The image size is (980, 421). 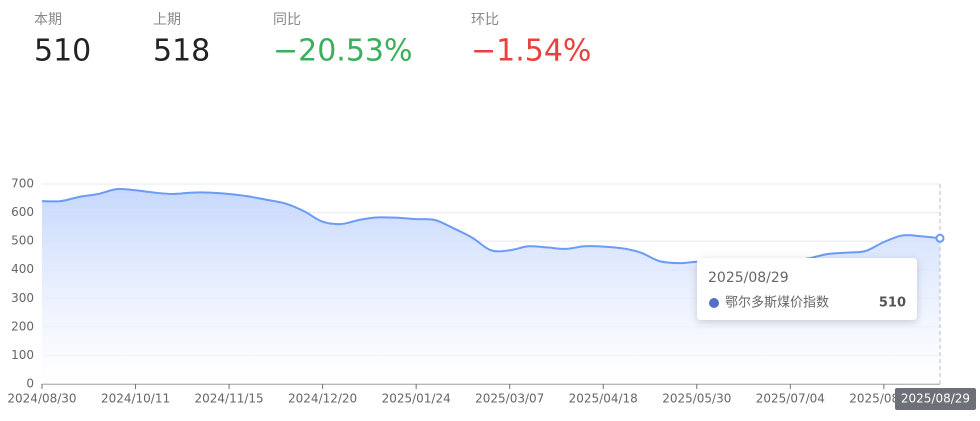 What do you see at coordinates (181, 51) in the screenshot?
I see `stat-value: 518` at bounding box center [181, 51].